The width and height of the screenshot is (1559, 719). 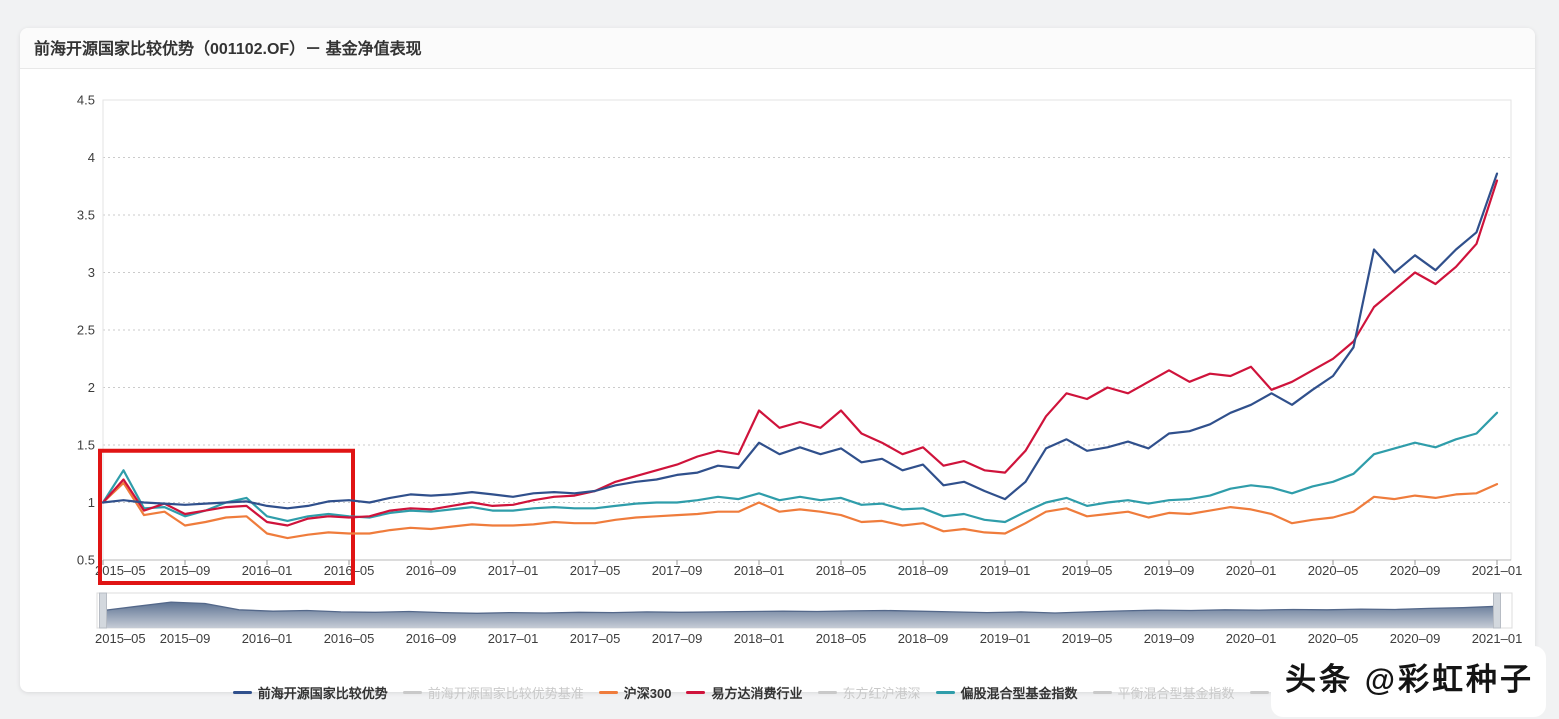 I want to click on card-header: 前海开源国家比较优势（001102.OF）－ 基金净值表现, so click(x=777, y=48).